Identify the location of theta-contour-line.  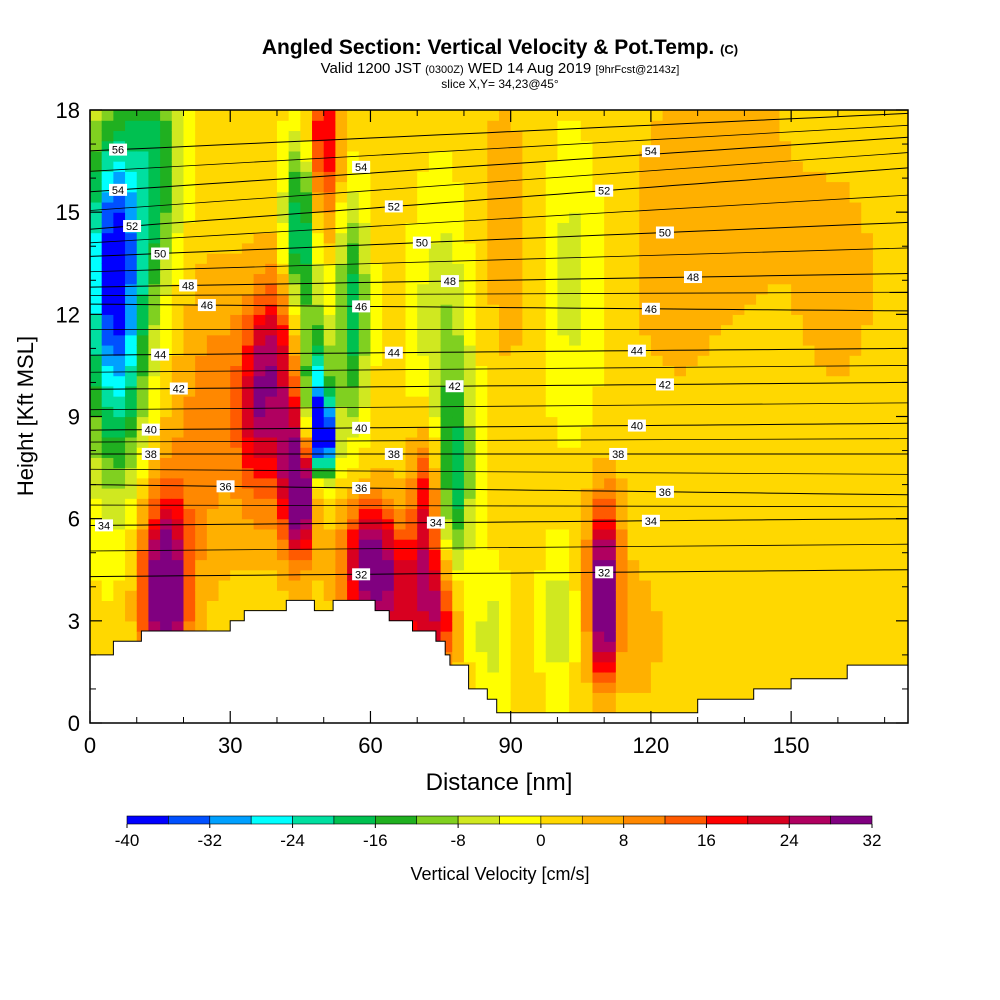
(499, 522).